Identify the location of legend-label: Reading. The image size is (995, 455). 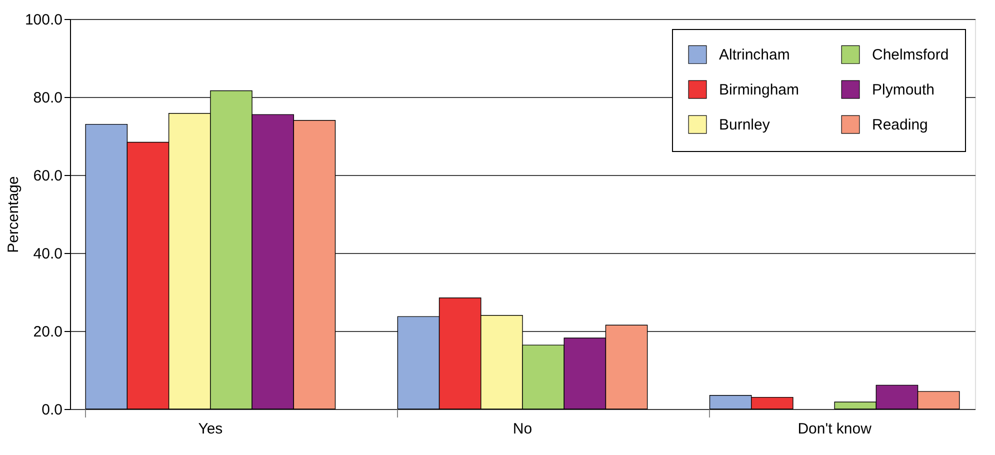
(900, 125).